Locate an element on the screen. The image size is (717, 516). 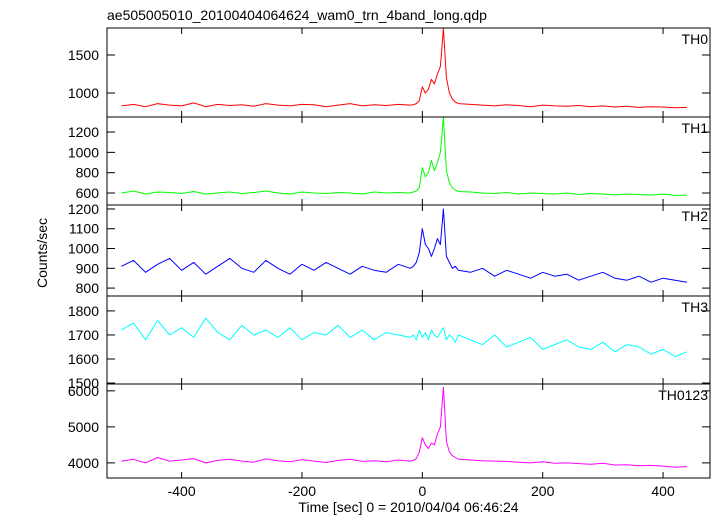
x-tick-label: 0 is located at coordinates (422, 491).